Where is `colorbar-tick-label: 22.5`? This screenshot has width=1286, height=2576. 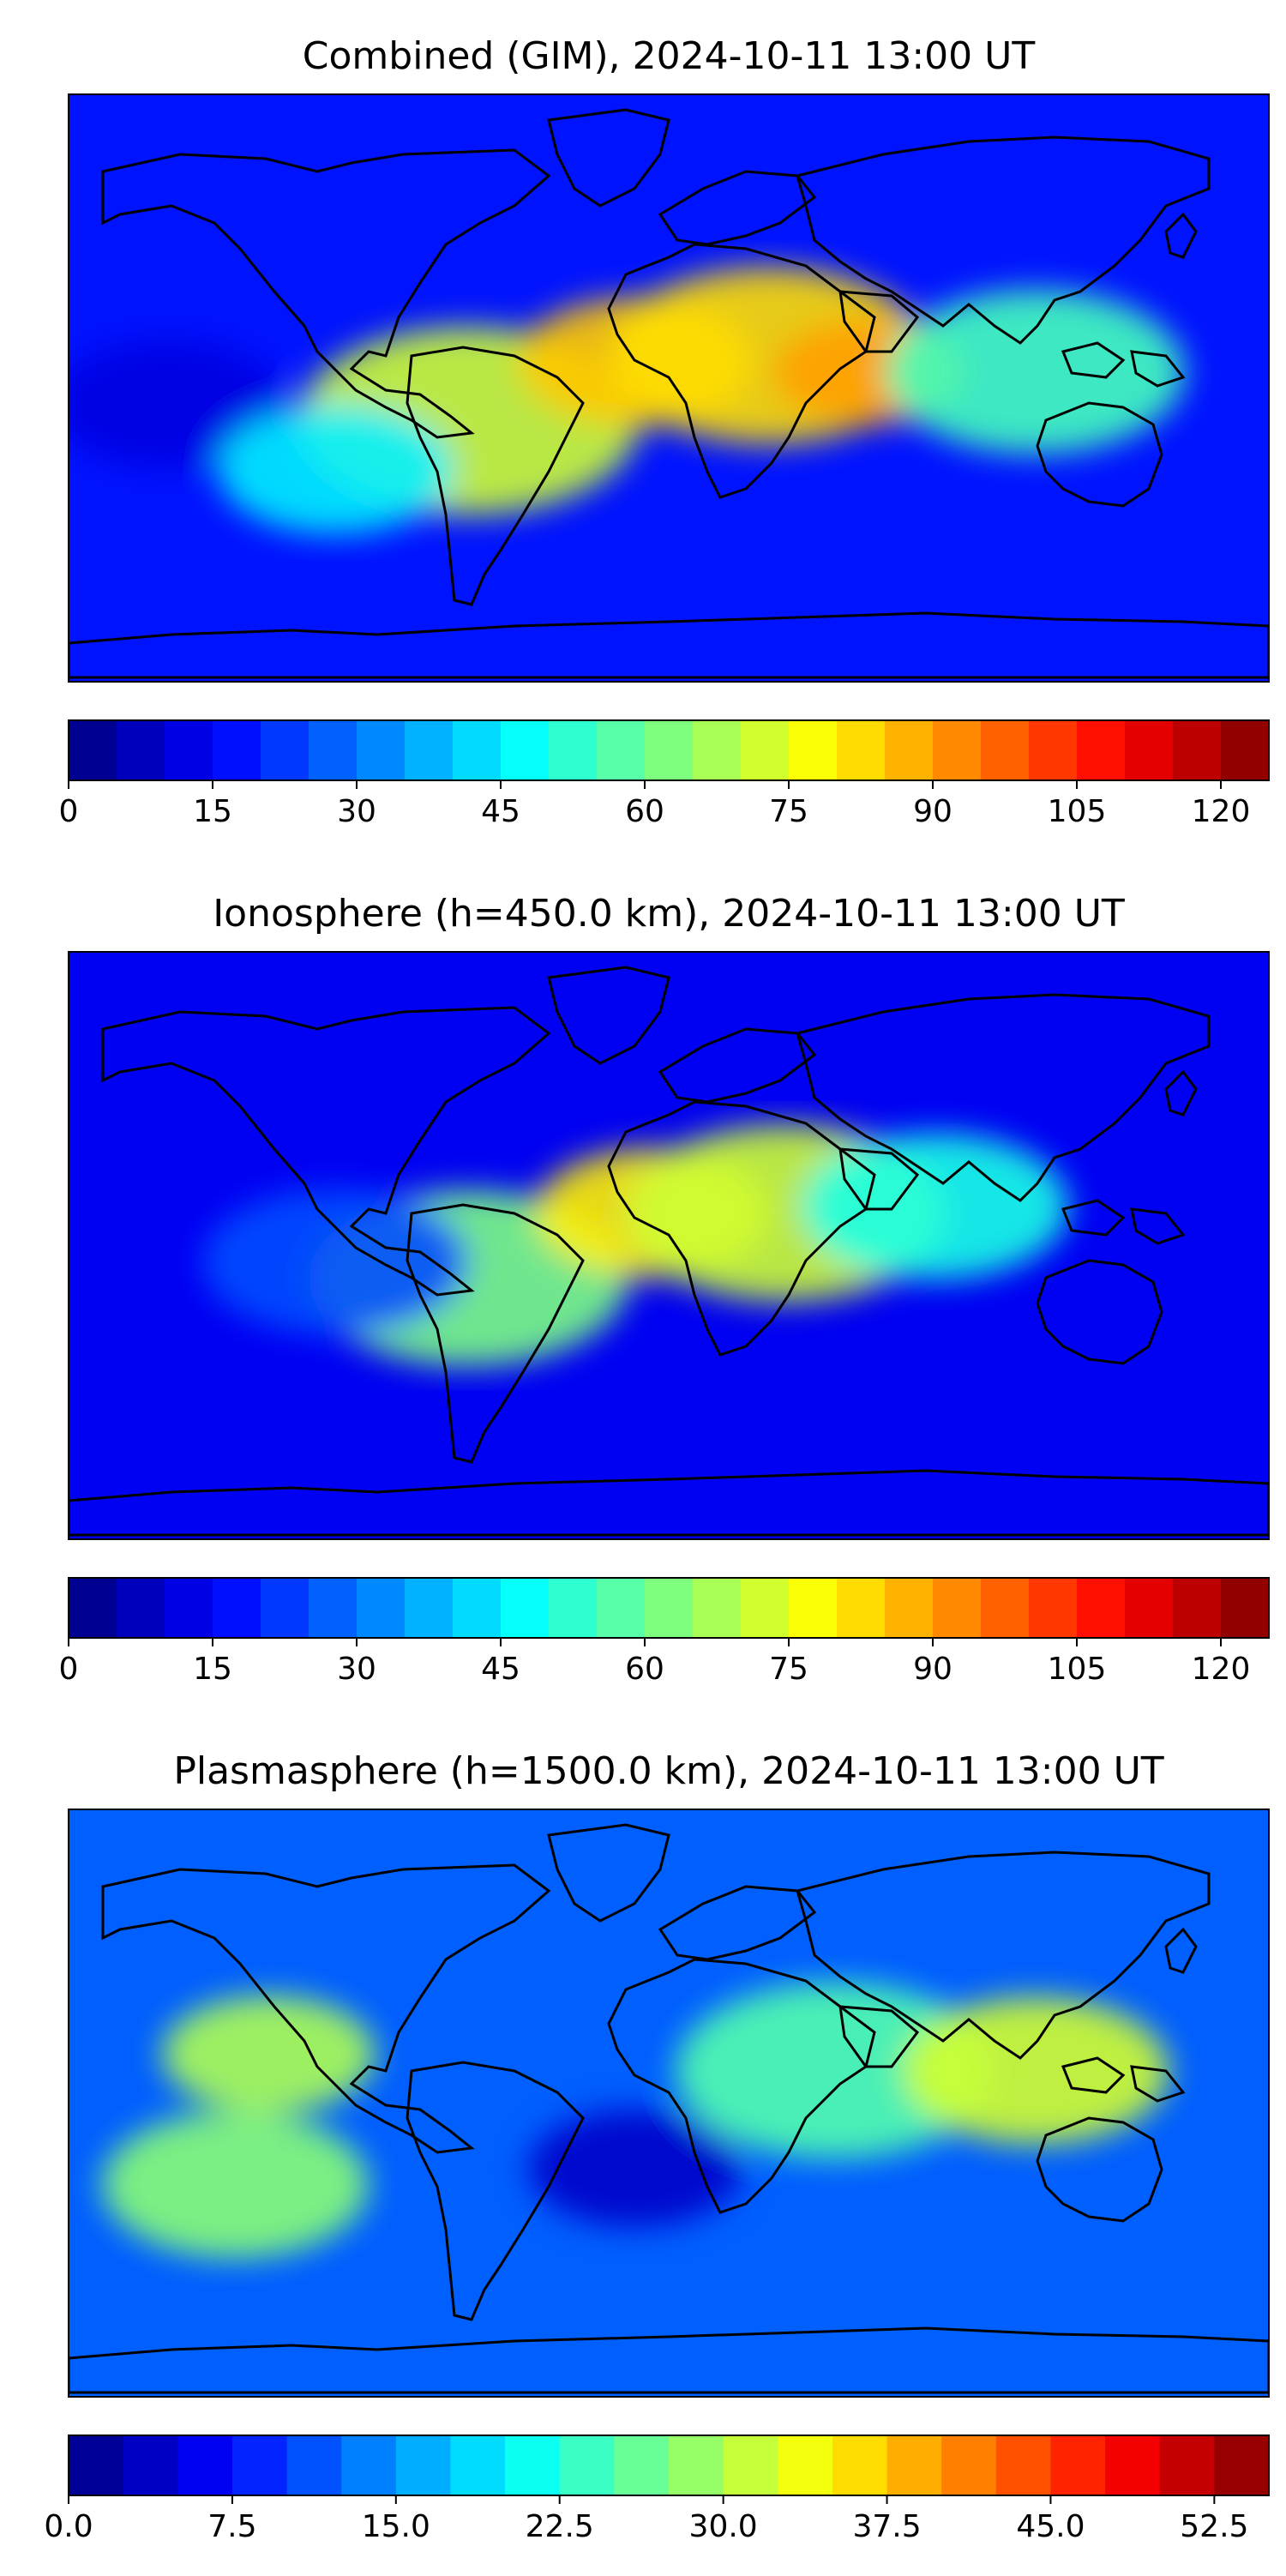
colorbar-tick-label: 22.5 is located at coordinates (560, 2526).